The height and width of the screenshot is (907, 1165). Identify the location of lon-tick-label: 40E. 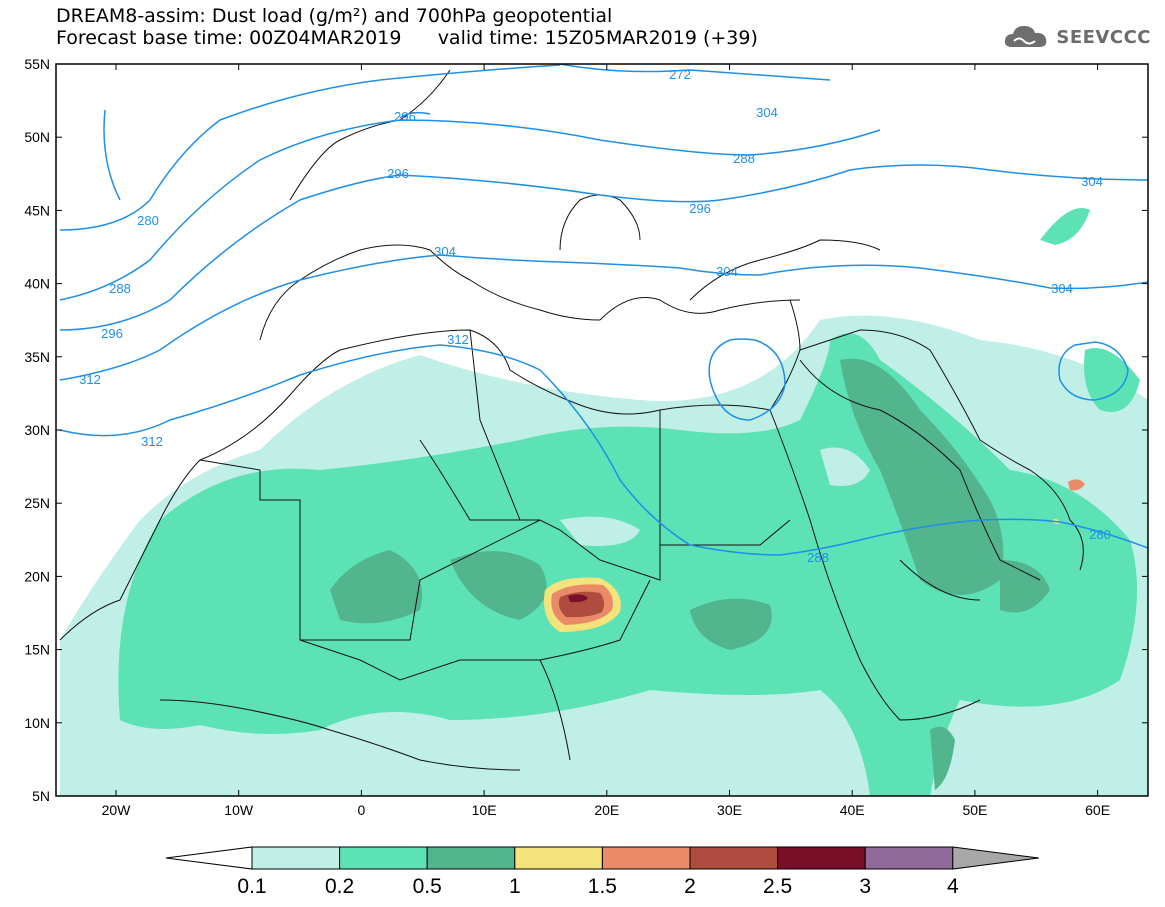
(852, 810).